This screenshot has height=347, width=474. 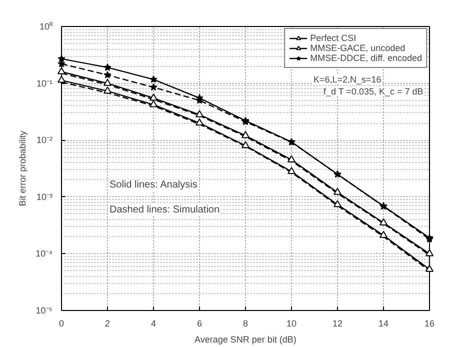 I want to click on x-tick-label: 16, so click(x=429, y=323).